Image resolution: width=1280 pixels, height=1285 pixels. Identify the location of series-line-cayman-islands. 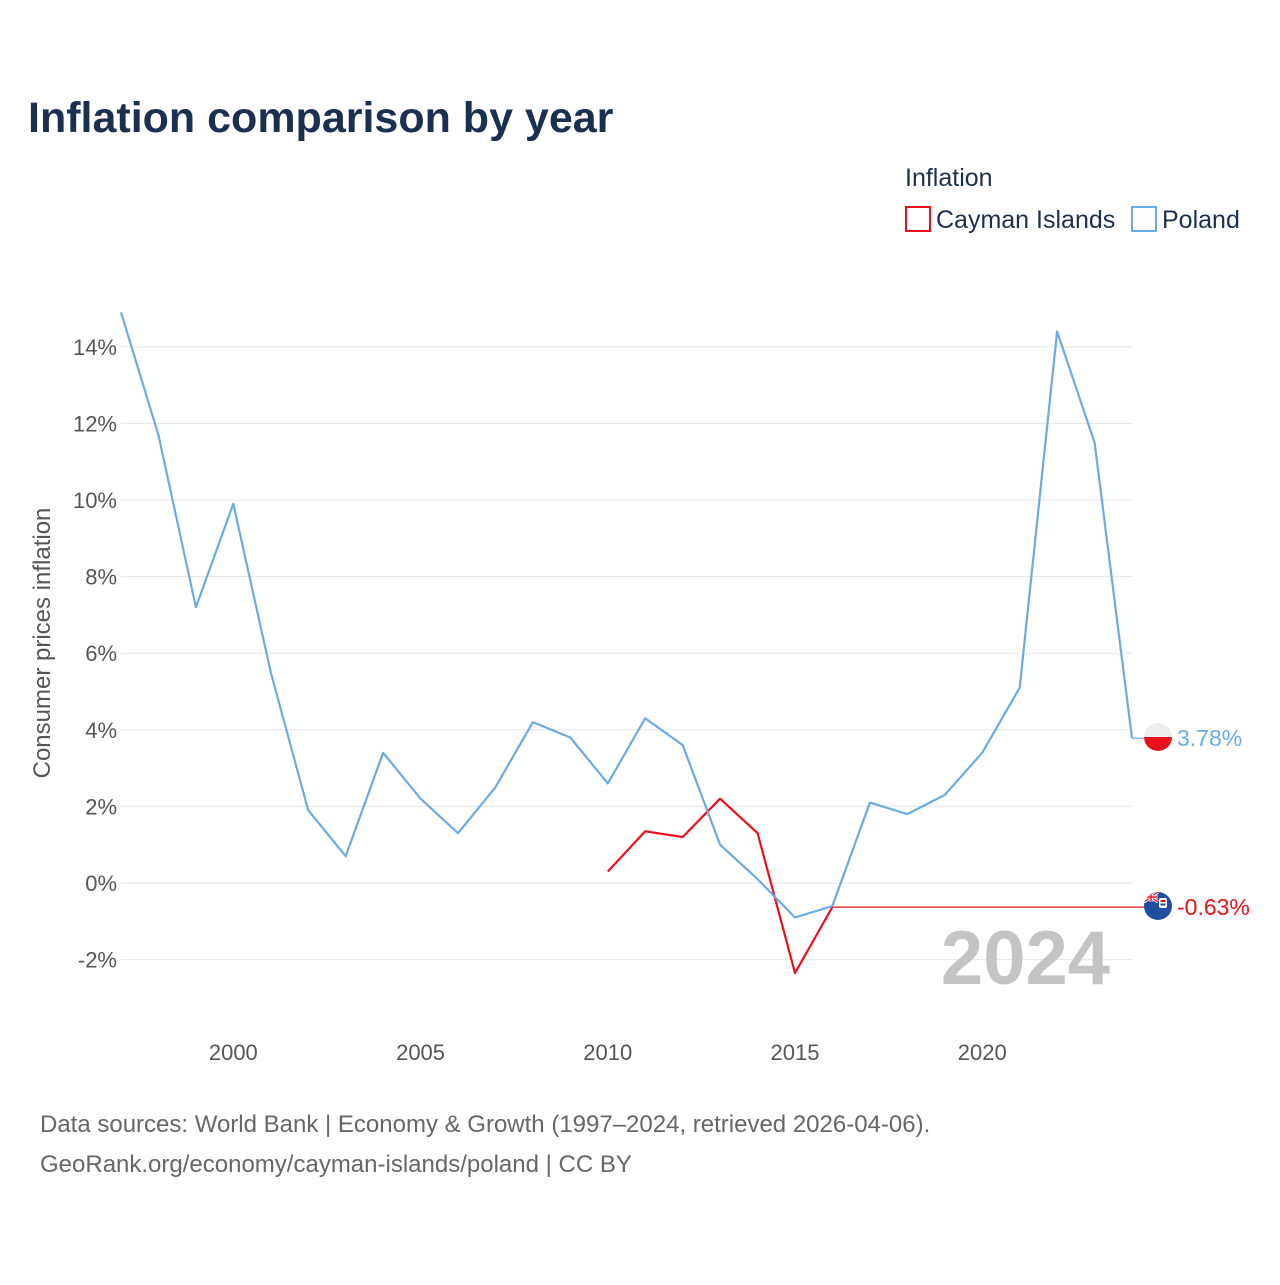
(720, 886).